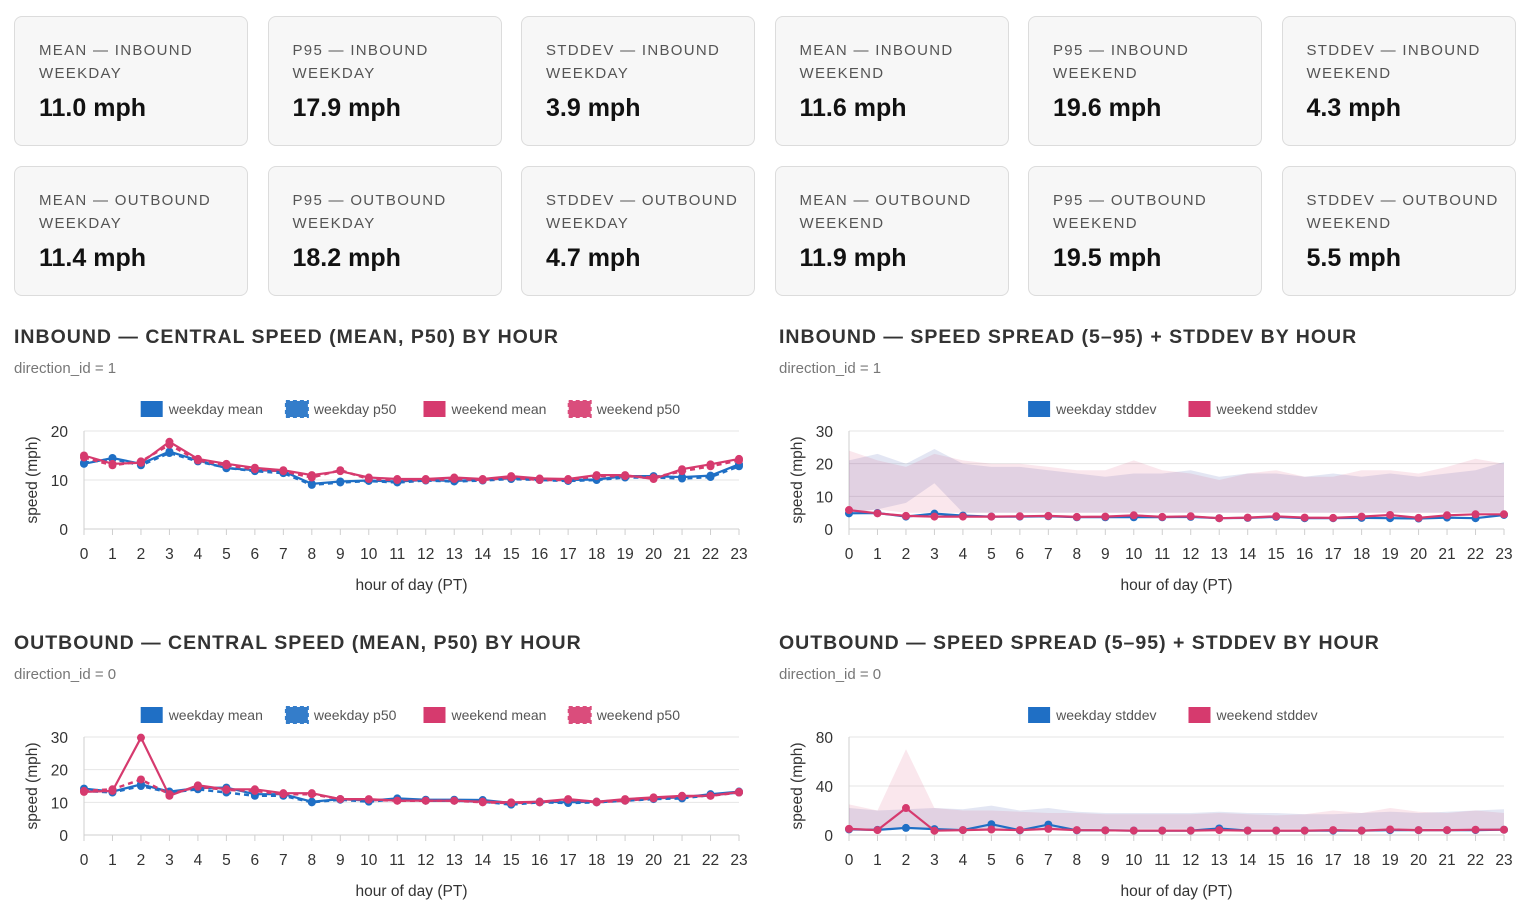  Describe the element at coordinates (828, 530) in the screenshot. I see `y-tick-label: 0` at that location.